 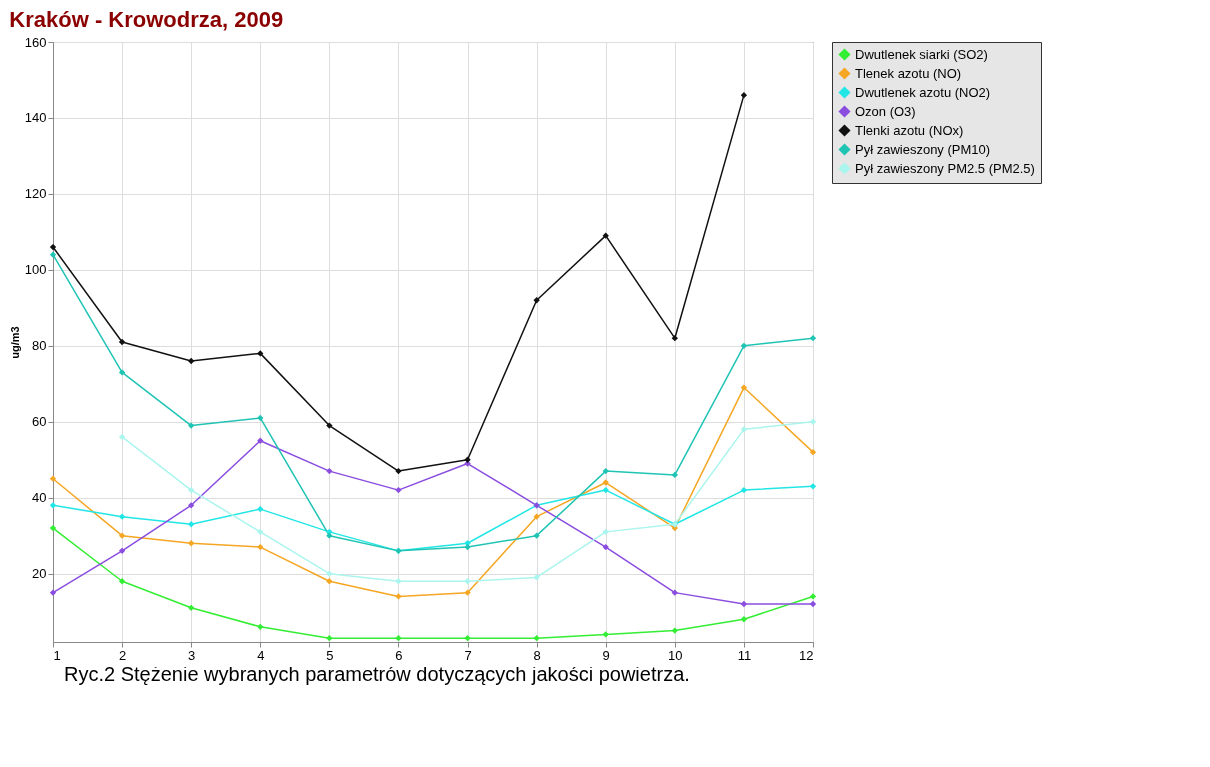 I want to click on x-tick-label: 8, so click(x=537, y=655).